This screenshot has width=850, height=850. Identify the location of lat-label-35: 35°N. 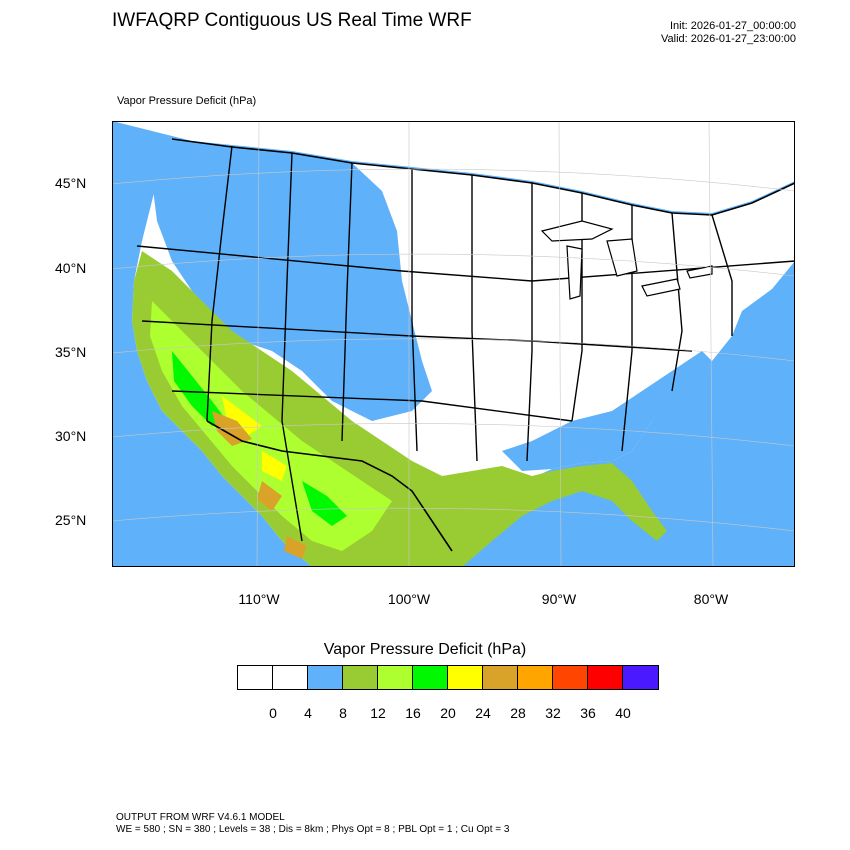
(71, 352).